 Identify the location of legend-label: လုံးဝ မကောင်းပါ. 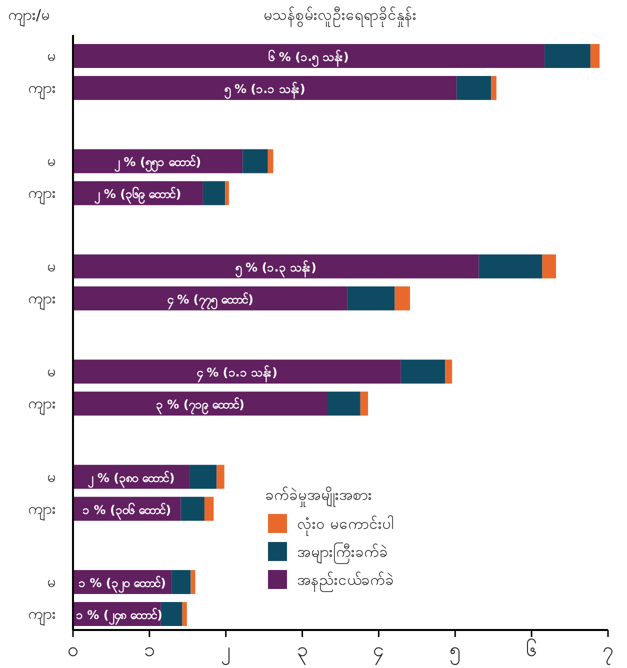
(345, 525).